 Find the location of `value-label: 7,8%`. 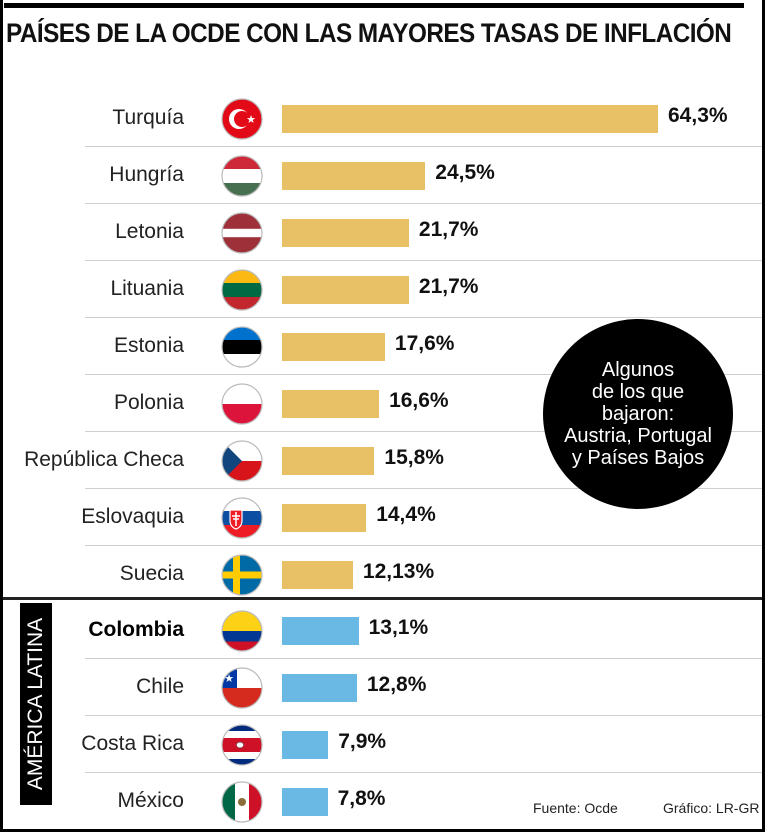

value-label: 7,8% is located at coordinates (361, 798).